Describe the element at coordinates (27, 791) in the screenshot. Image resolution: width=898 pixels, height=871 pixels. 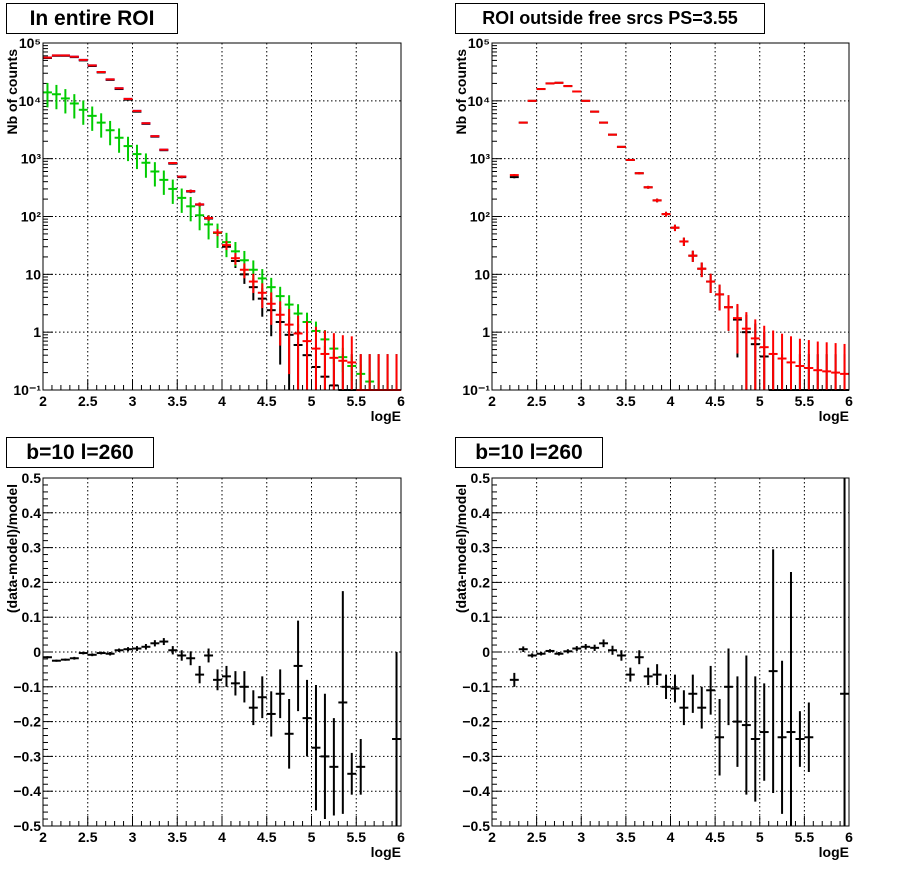
I see `y-tick-label: −0.4` at that location.